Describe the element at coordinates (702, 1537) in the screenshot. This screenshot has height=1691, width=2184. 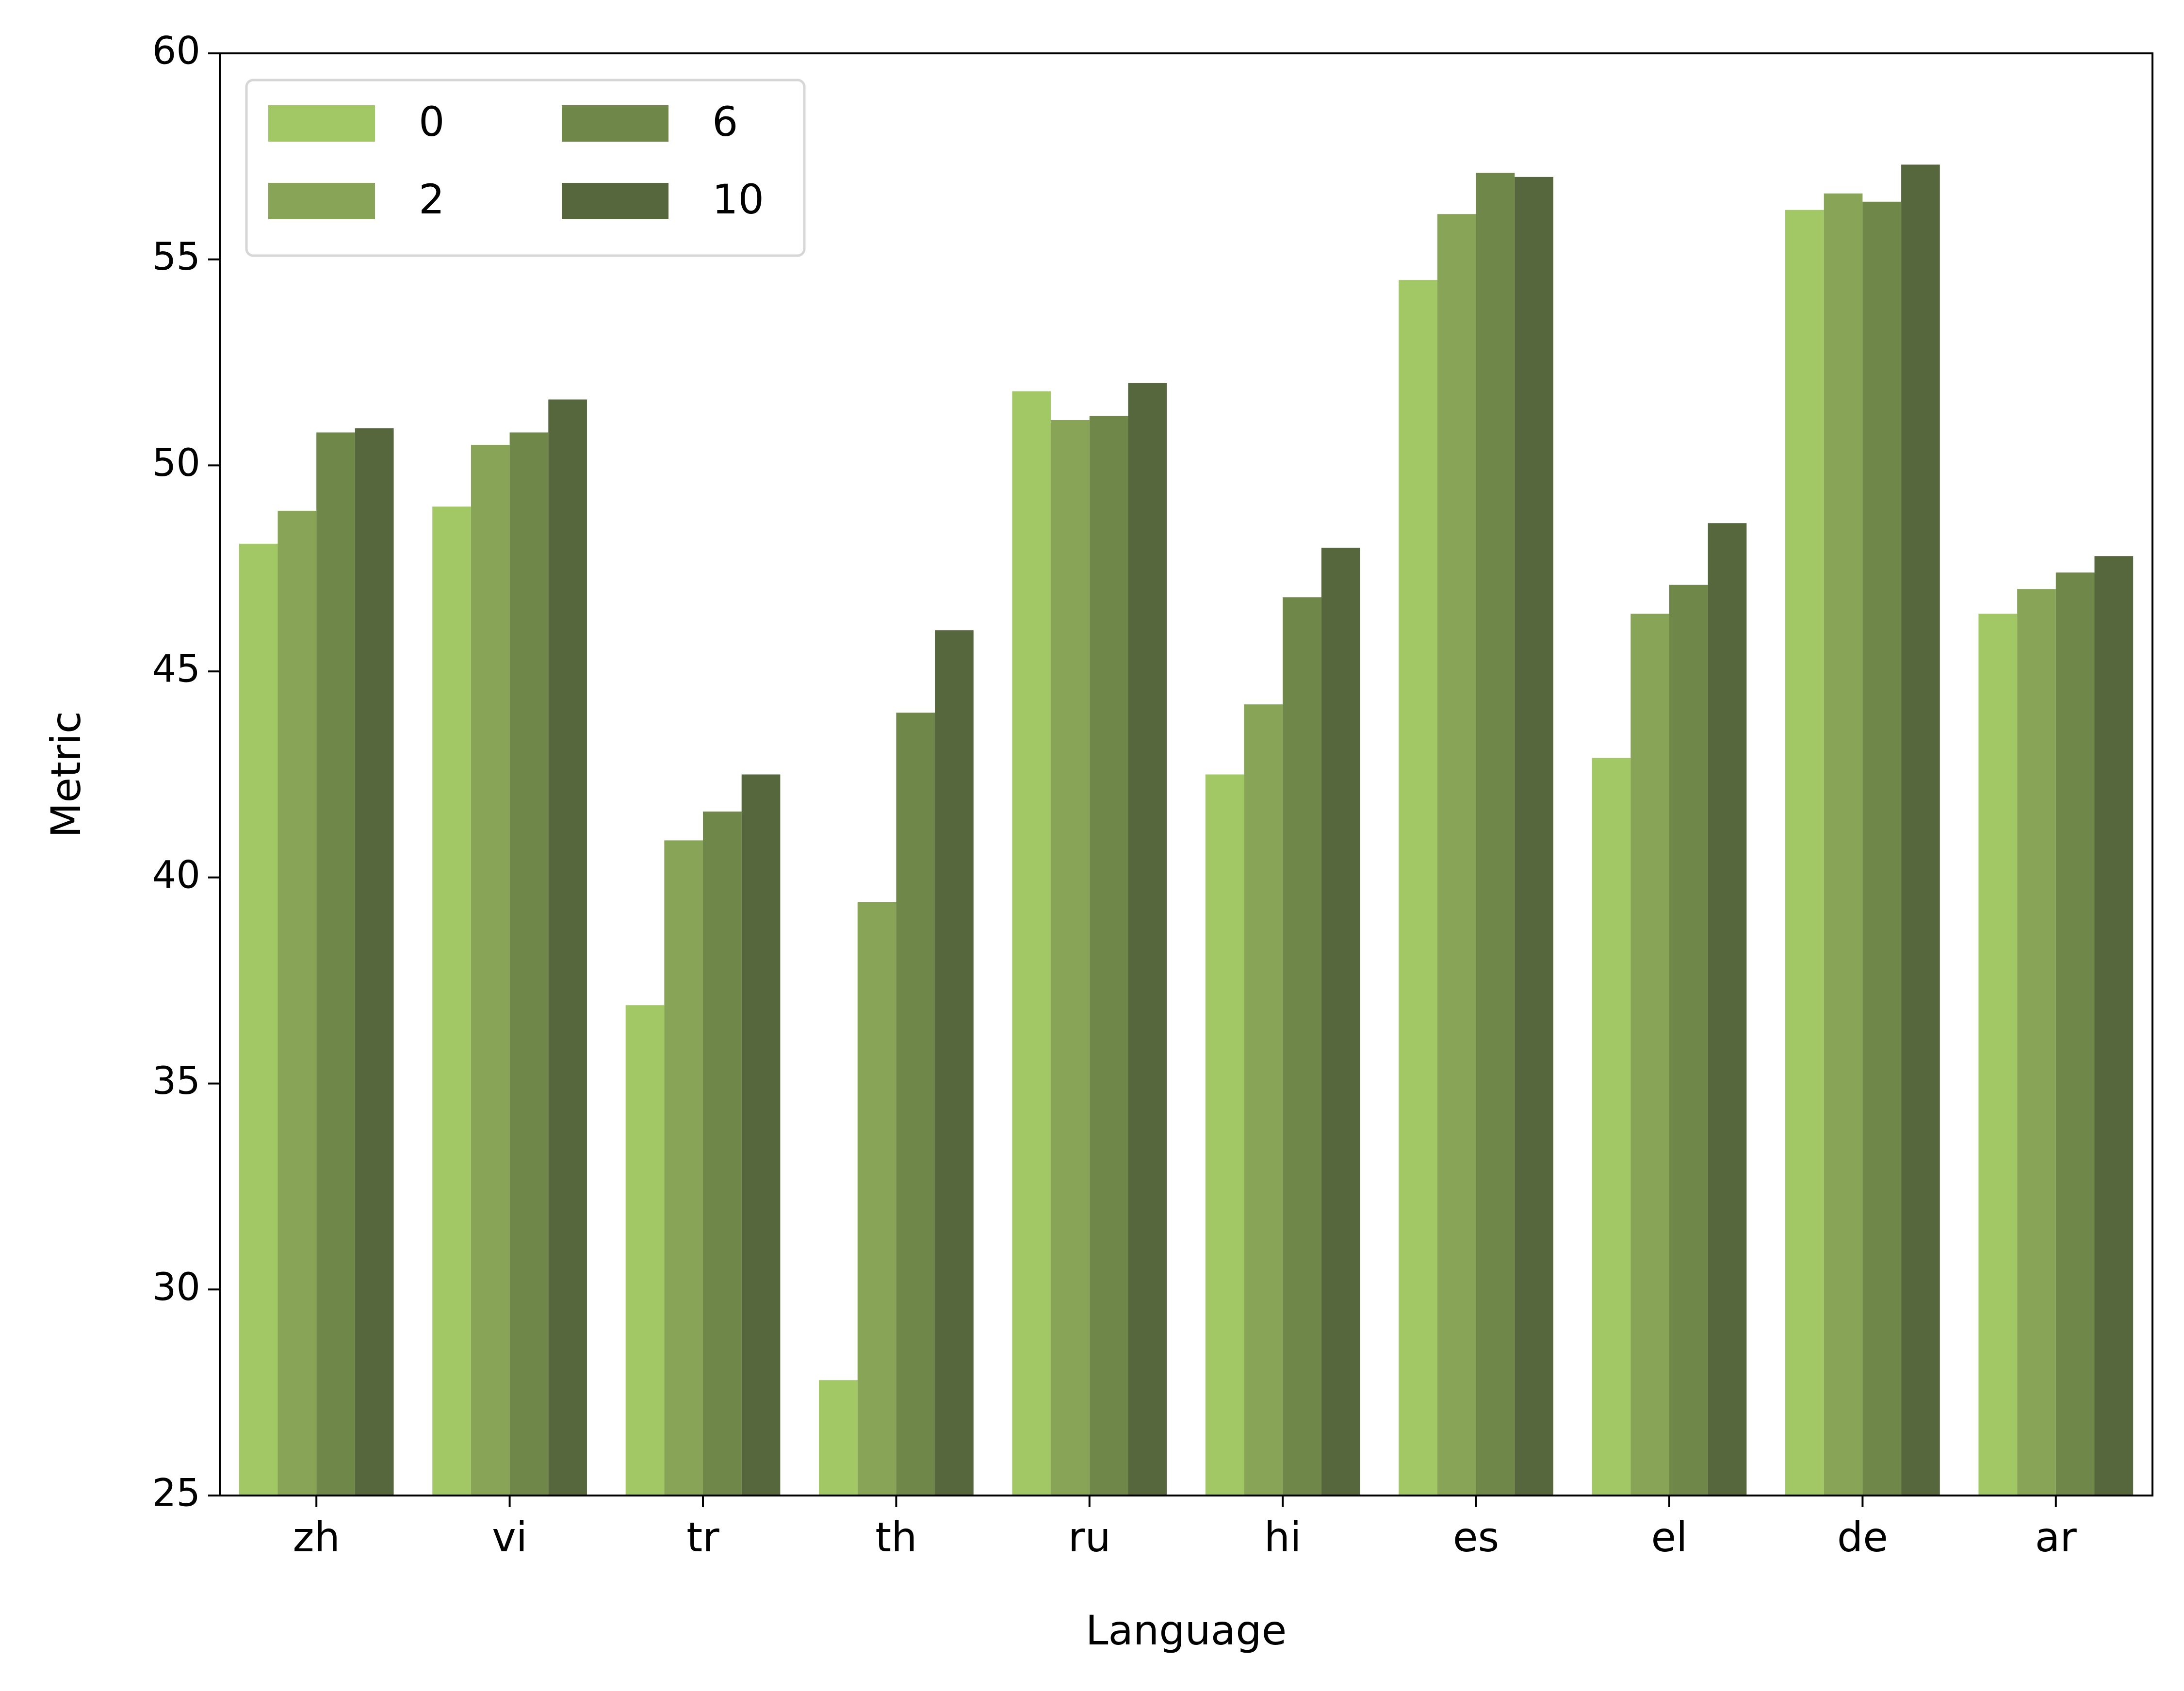
I see `x-tick-label-tr: tr` at that location.